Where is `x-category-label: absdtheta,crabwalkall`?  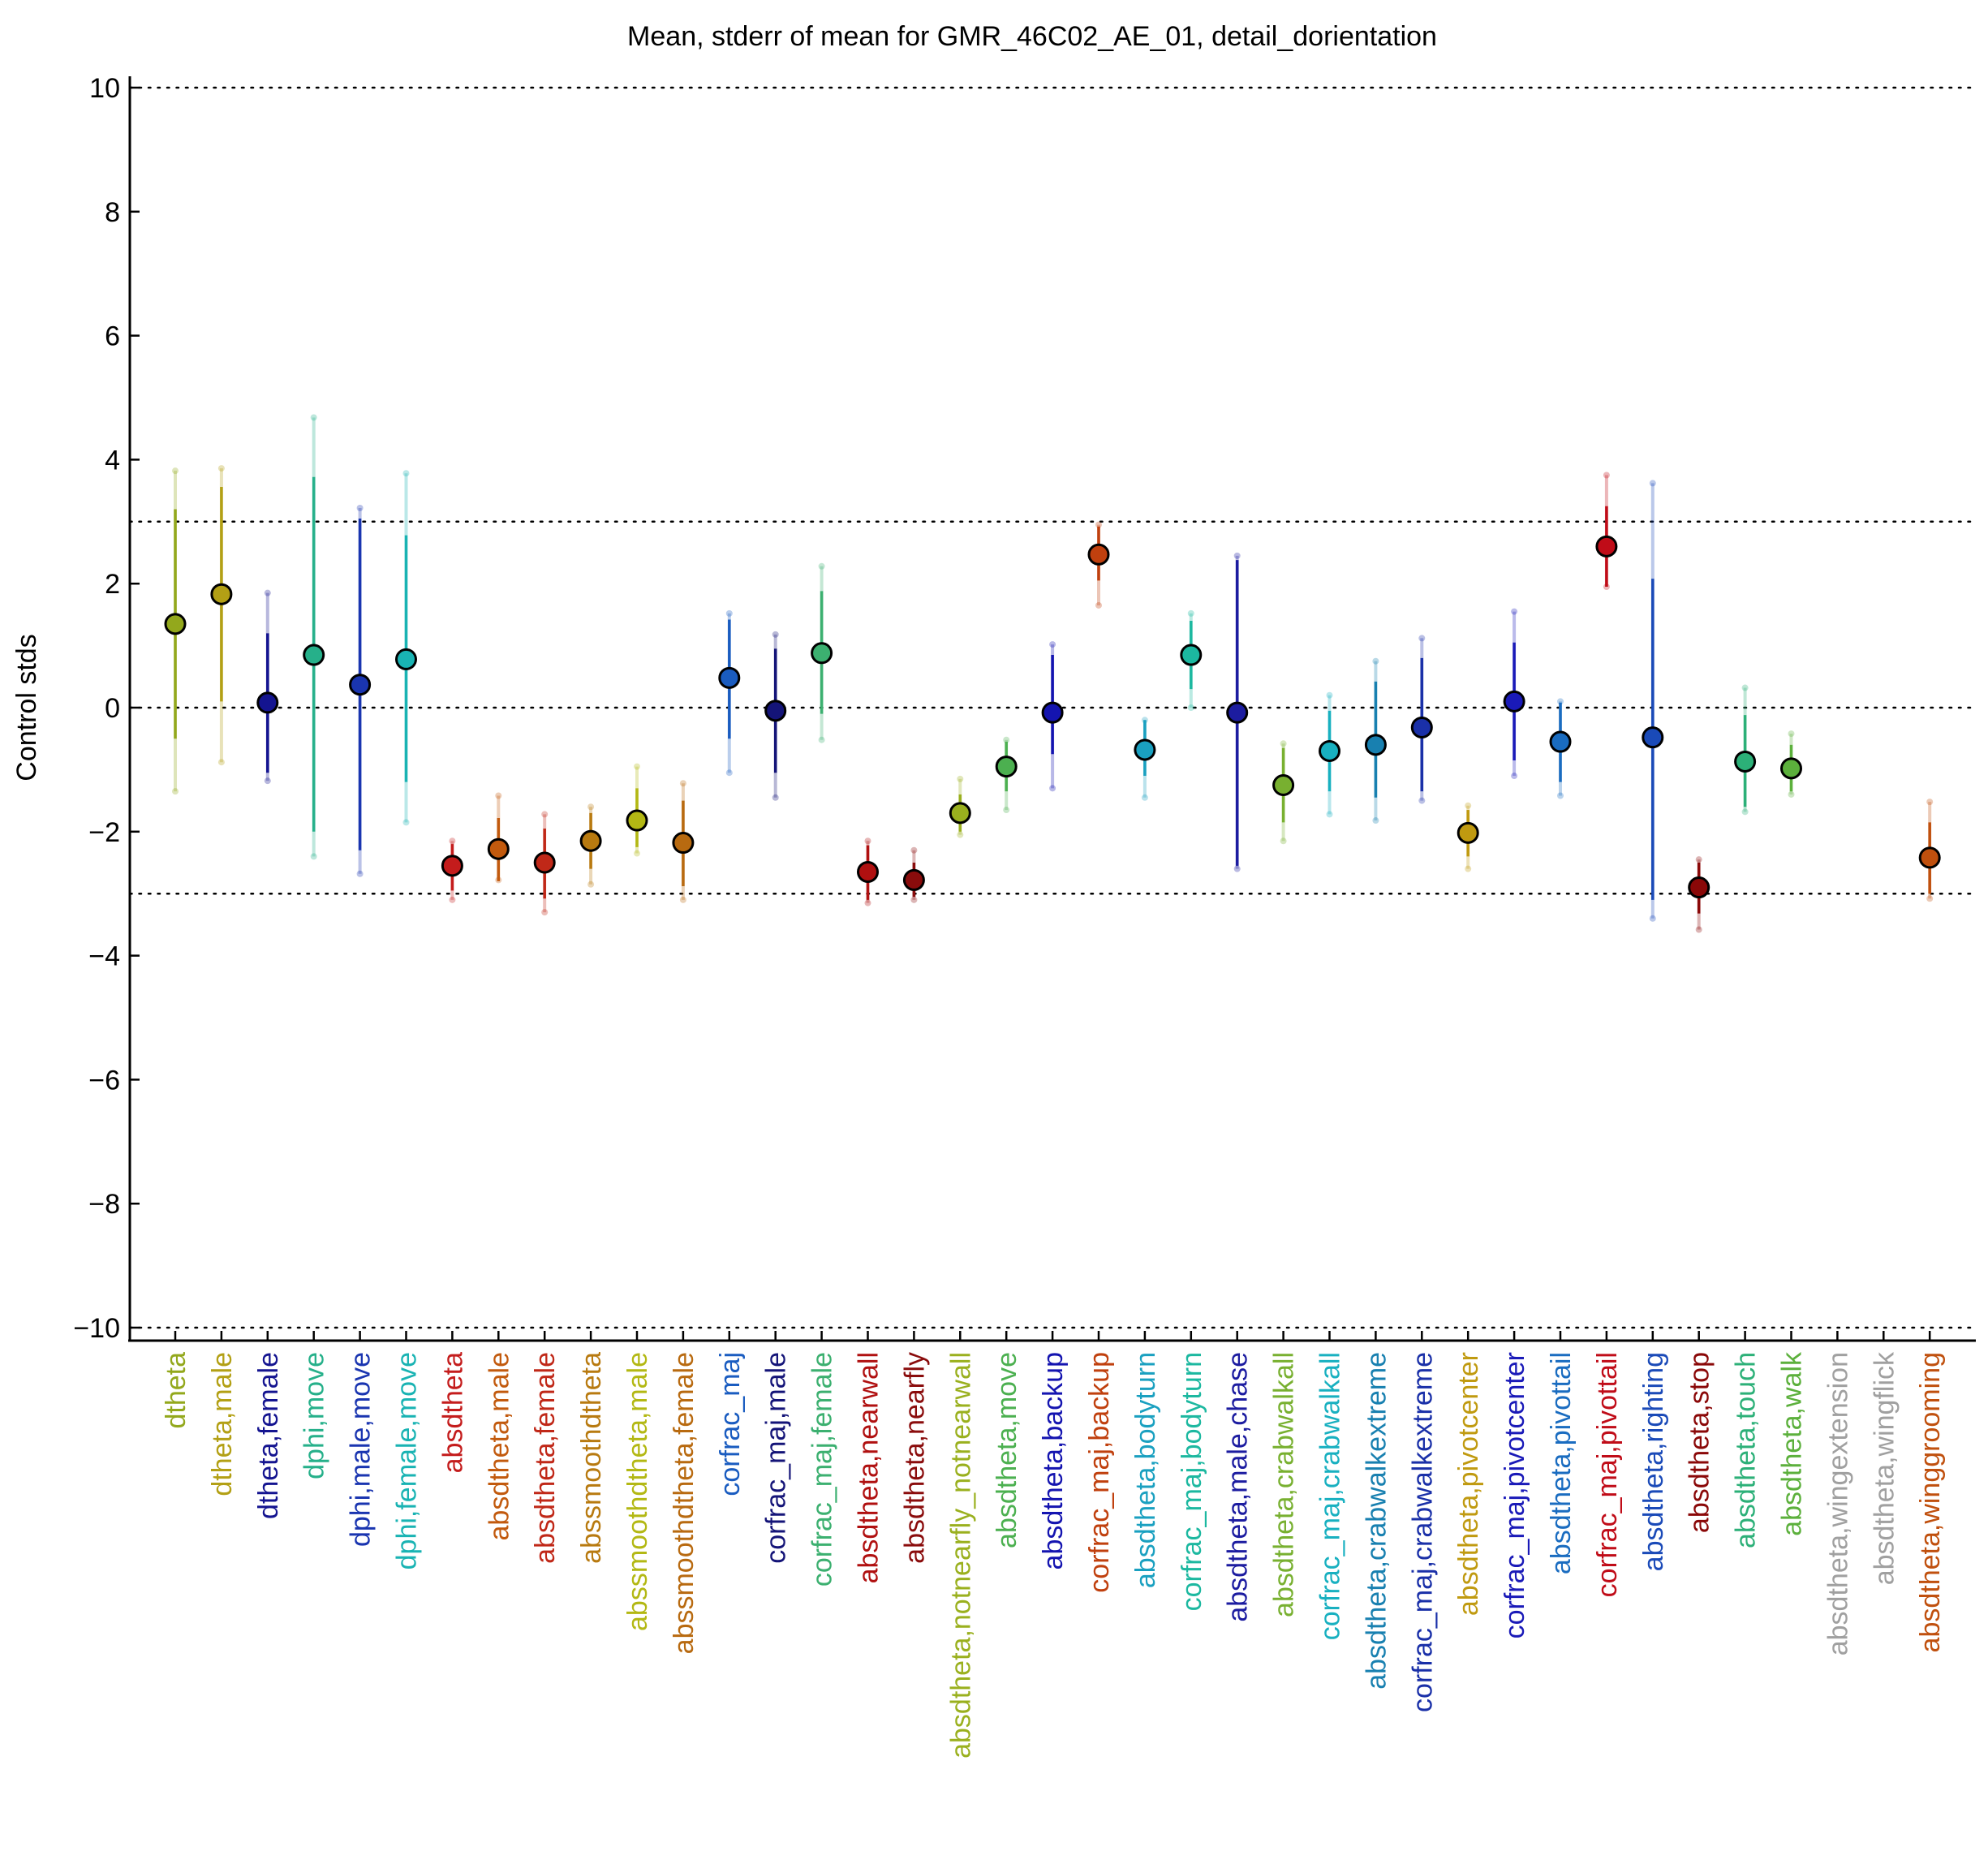 x-category-label: absdtheta,crabwalkall is located at coordinates (1284, 1484).